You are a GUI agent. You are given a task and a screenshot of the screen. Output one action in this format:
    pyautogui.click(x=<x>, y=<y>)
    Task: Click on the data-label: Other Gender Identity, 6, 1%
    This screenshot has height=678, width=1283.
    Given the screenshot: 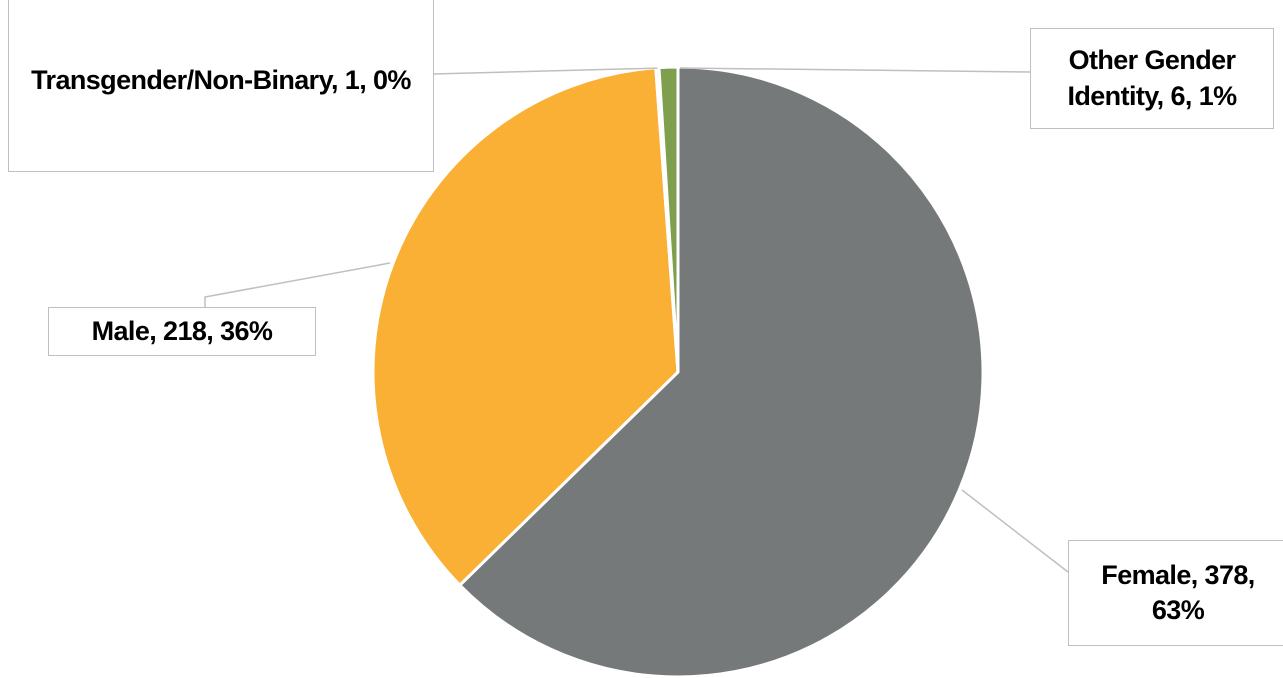 What is the action you would take?
    pyautogui.click(x=1152, y=78)
    